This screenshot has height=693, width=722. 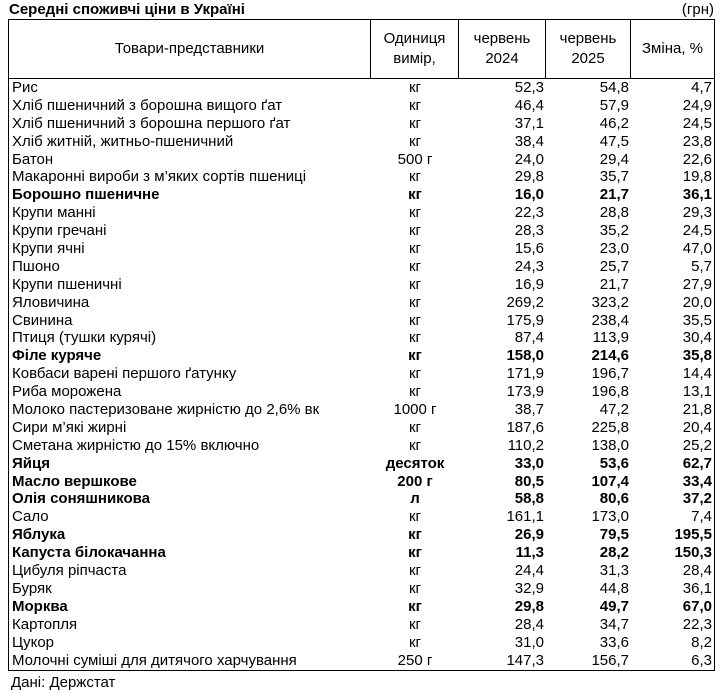 What do you see at coordinates (529, 535) in the screenshot?
I see `cell-june-2024: 26,9` at bounding box center [529, 535].